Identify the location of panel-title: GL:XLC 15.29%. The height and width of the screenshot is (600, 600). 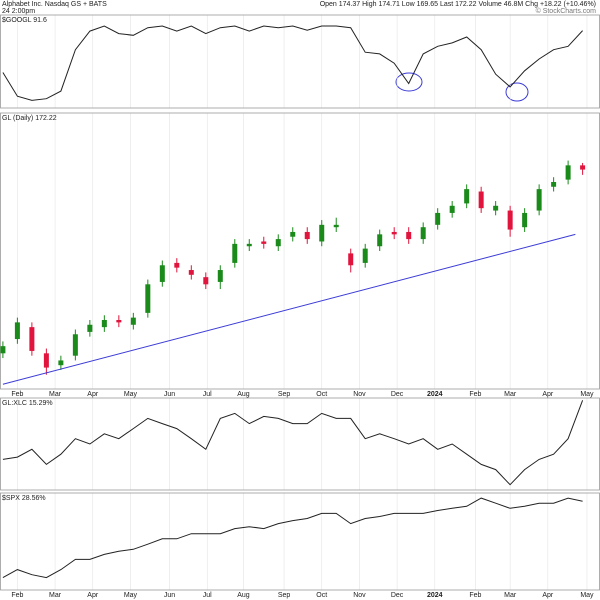
(27, 403).